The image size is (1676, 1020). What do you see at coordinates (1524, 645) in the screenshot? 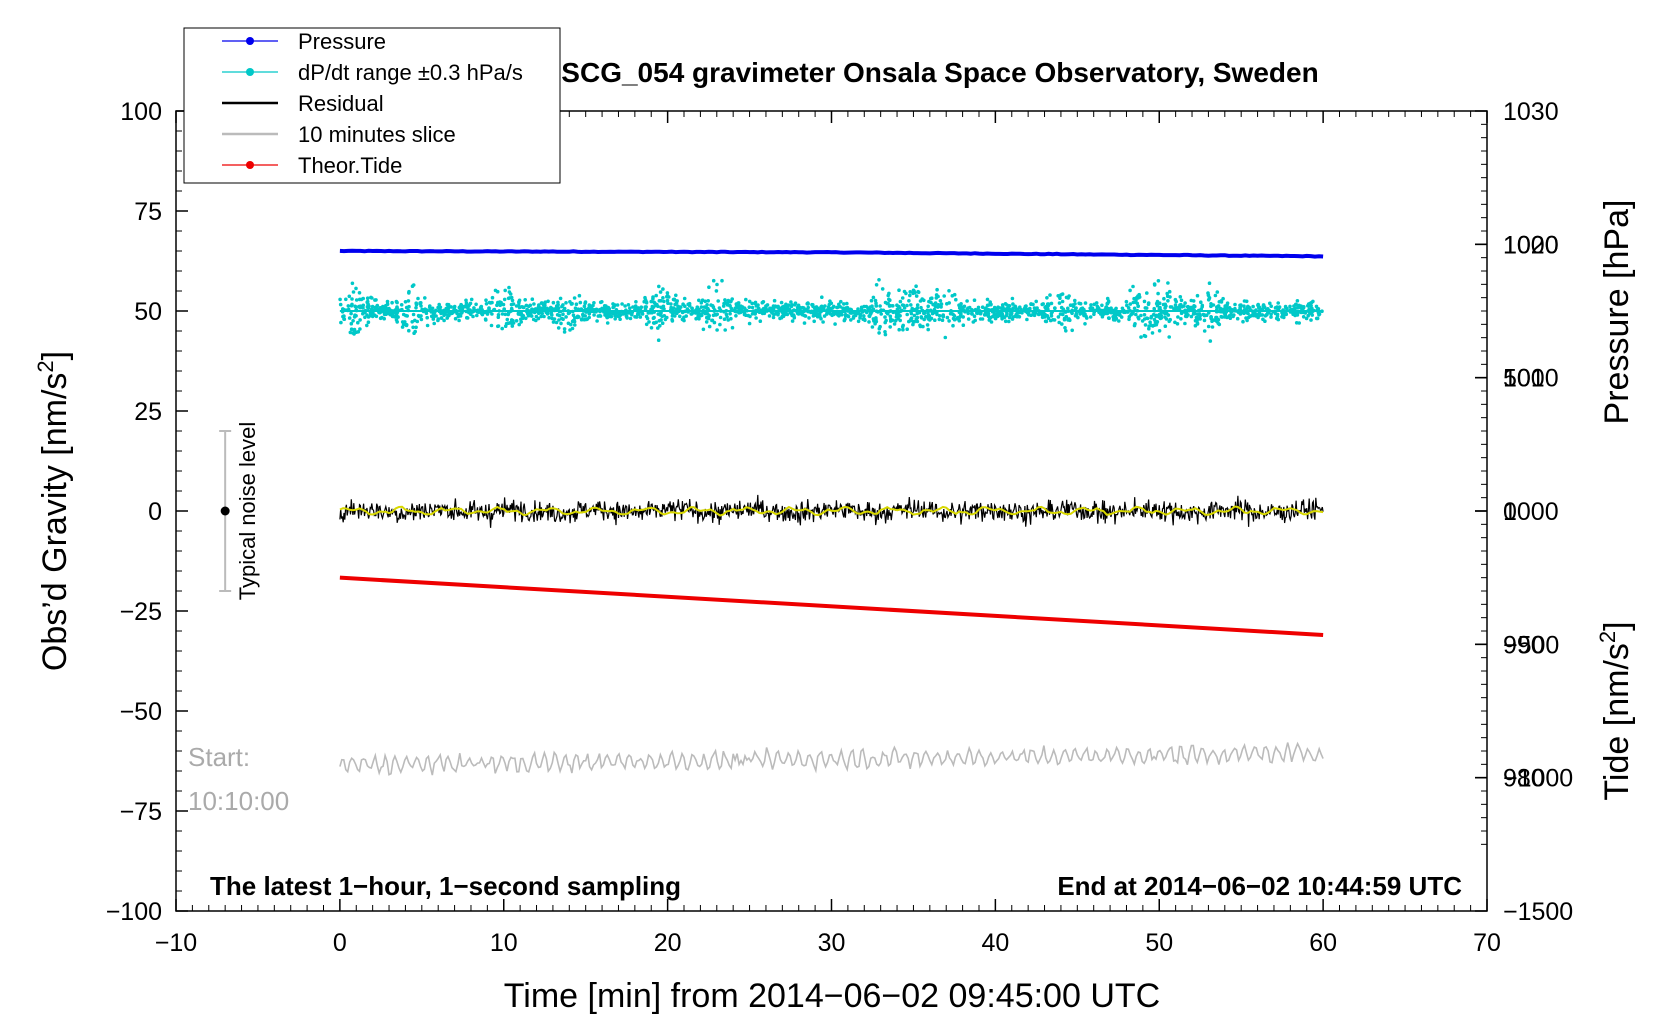
I see `pressure-tick-label: 990` at bounding box center [1524, 645].